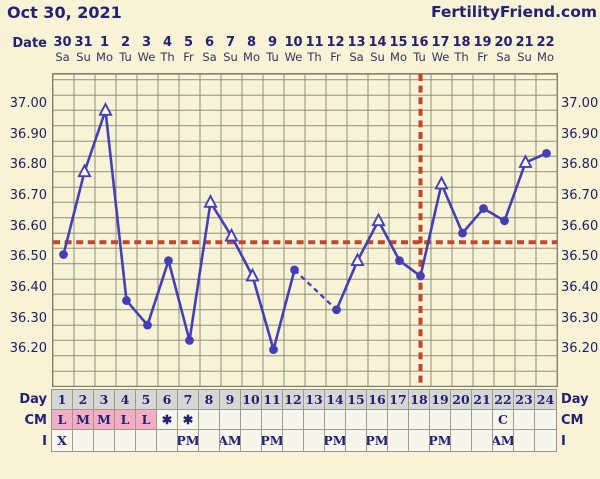  What do you see at coordinates (461, 399) in the screenshot?
I see `day-cell: 20` at bounding box center [461, 399].